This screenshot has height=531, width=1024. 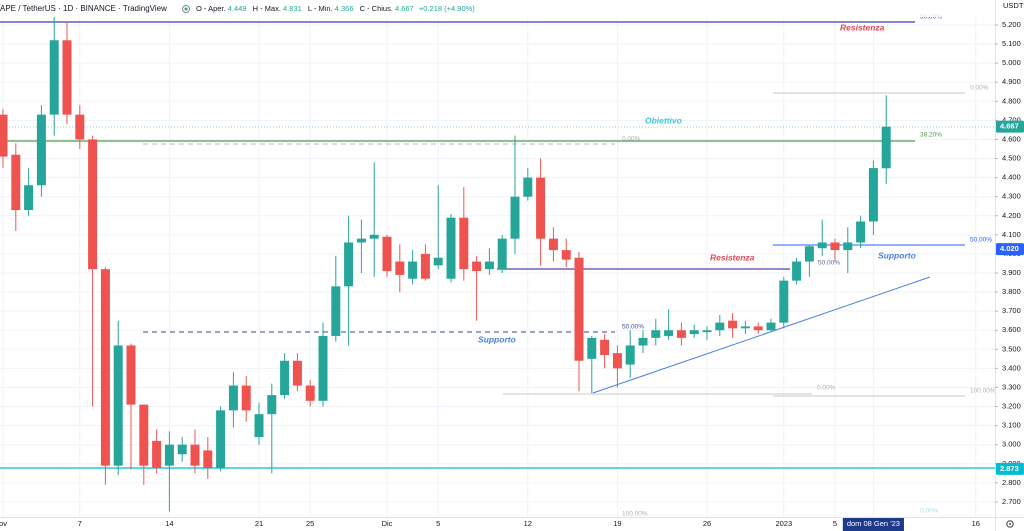 What do you see at coordinates (897, 255) in the screenshot?
I see `annotation: Supporto` at bounding box center [897, 255].